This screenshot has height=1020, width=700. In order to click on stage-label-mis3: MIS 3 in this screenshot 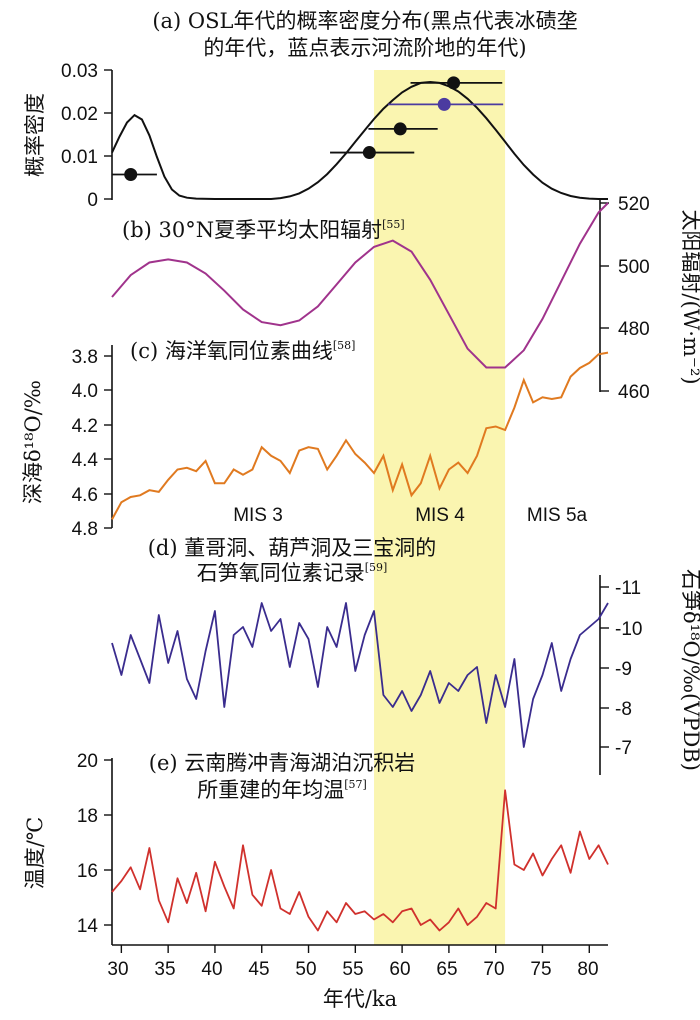, I will do `click(258, 515)`.